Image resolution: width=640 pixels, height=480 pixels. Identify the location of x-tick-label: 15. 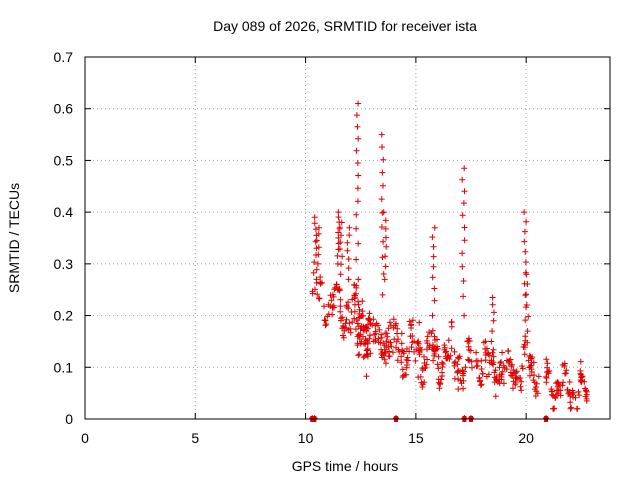
(416, 438).